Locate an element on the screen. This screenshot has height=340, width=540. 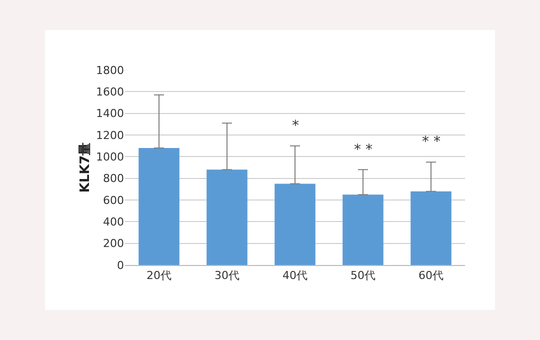
y-tick-label: 200 is located at coordinates (113, 243).